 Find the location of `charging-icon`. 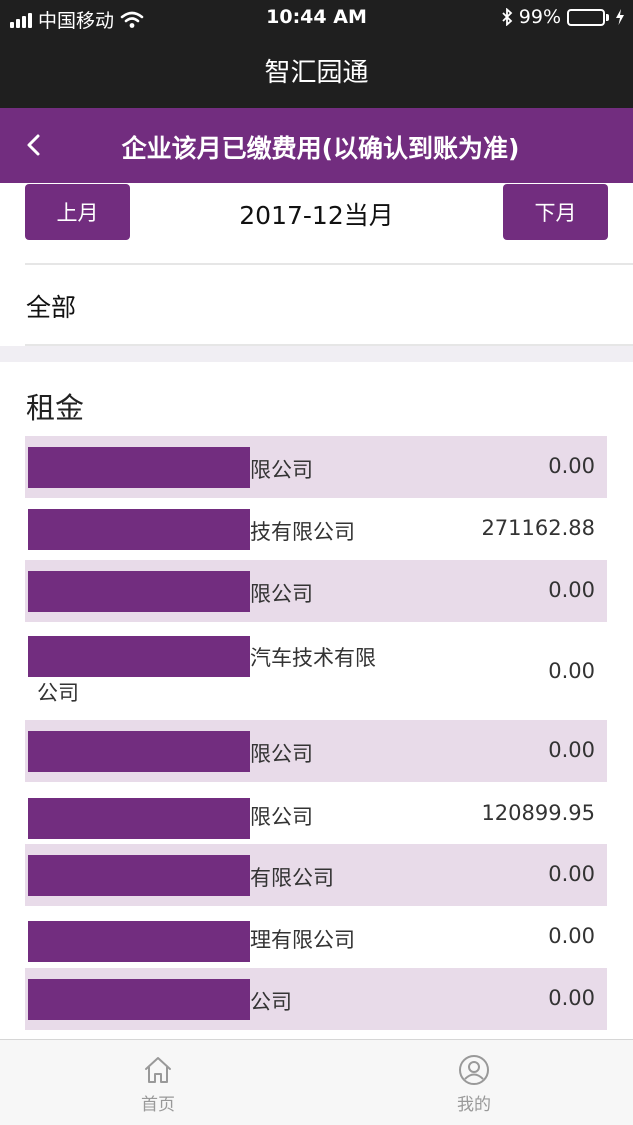

charging-icon is located at coordinates (620, 17).